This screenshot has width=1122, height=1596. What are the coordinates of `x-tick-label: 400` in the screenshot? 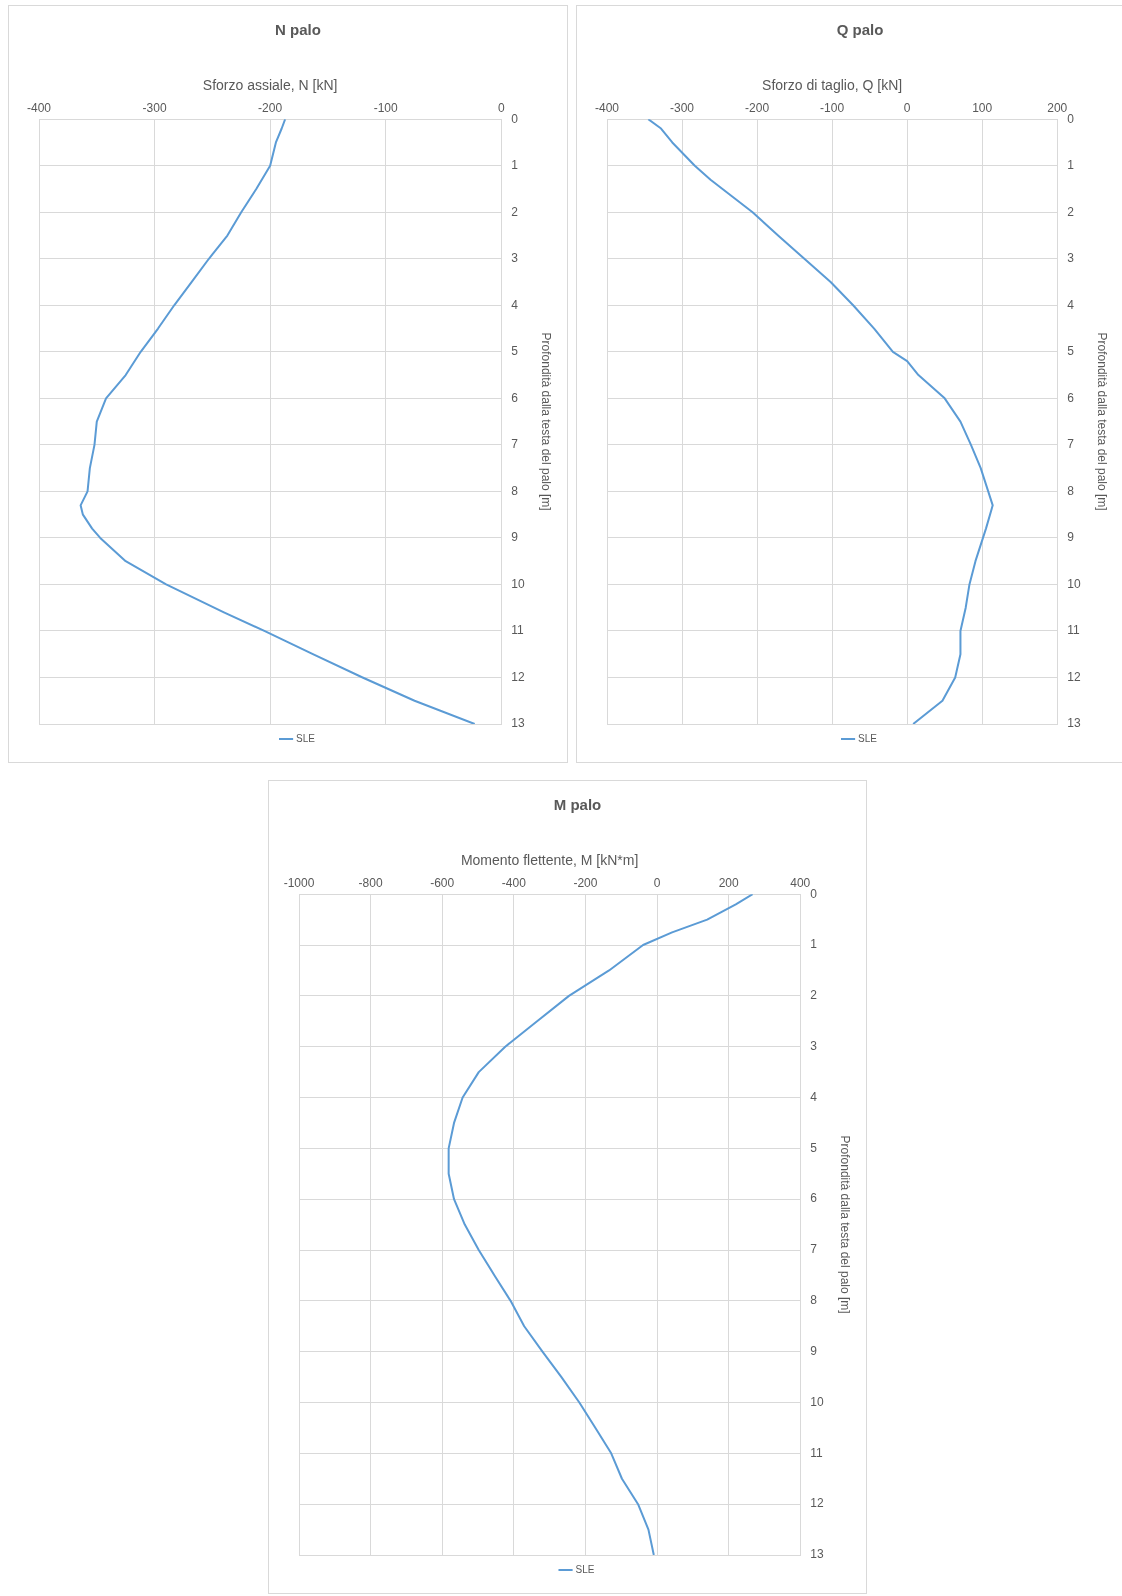 It's located at (800, 883).